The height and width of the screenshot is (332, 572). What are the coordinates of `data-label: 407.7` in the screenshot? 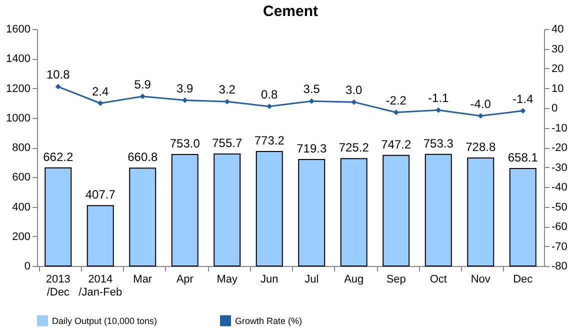 It's located at (100, 195).